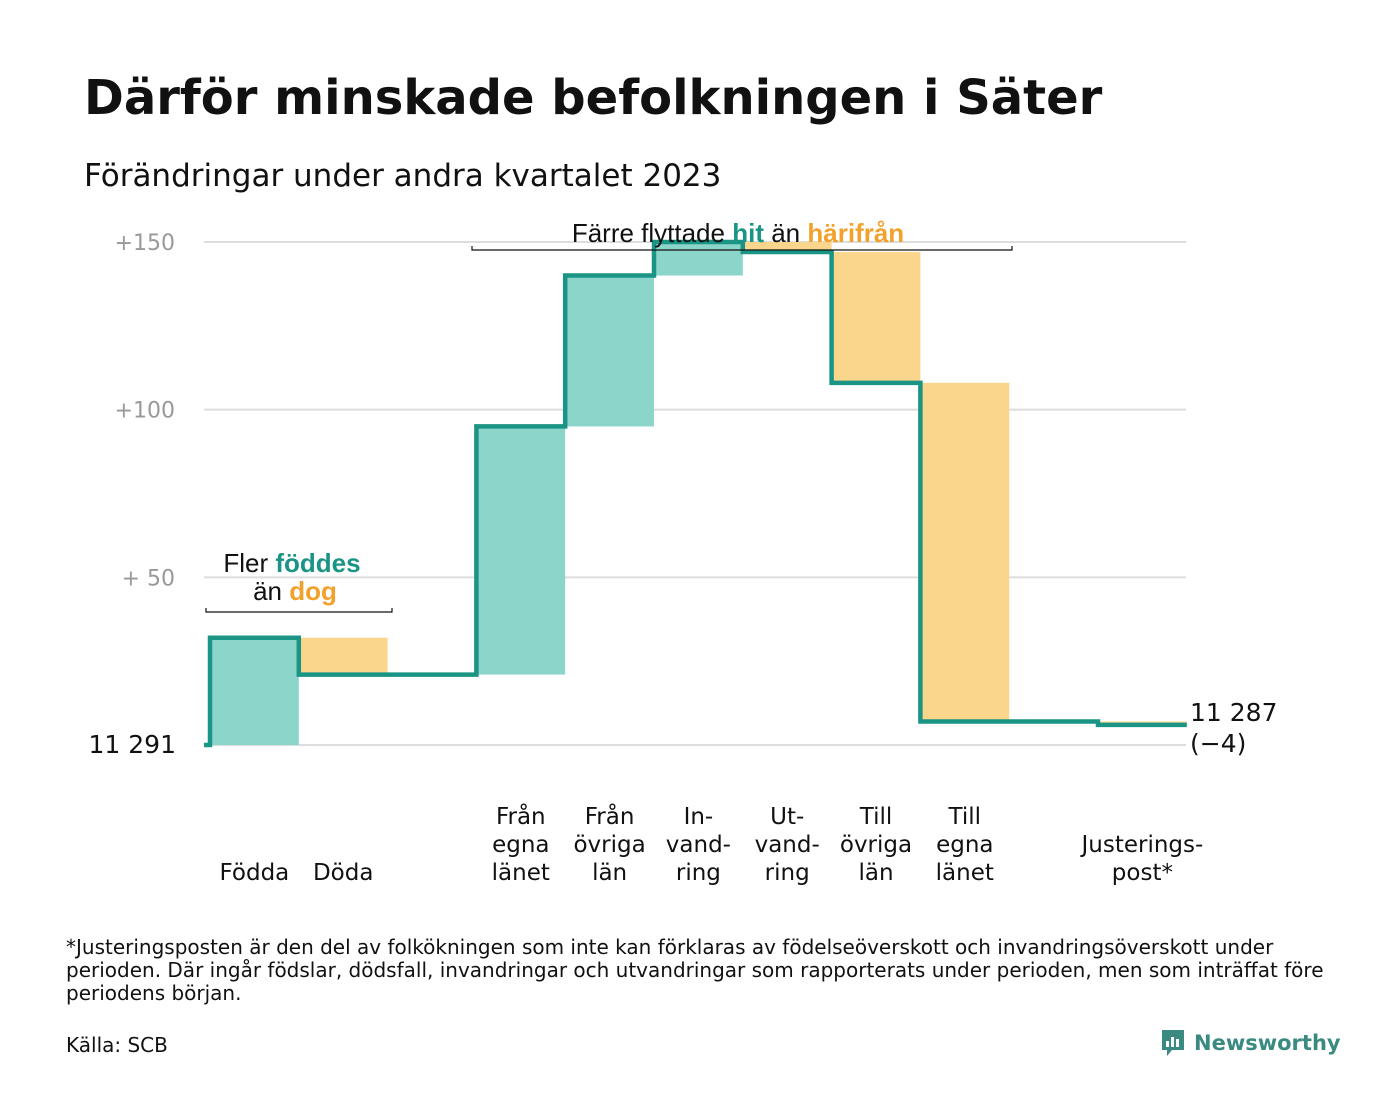 The width and height of the screenshot is (1400, 1120). Describe the element at coordinates (1218, 743) in the screenshot. I see `end-change-label: (−4)` at that location.